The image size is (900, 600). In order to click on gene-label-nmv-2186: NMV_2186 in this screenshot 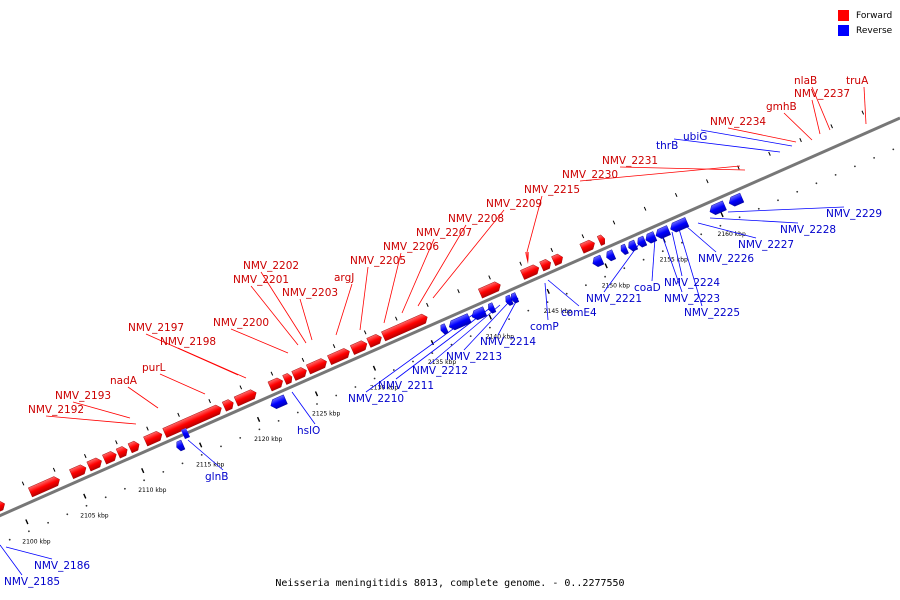, I will do `click(62, 566)`.